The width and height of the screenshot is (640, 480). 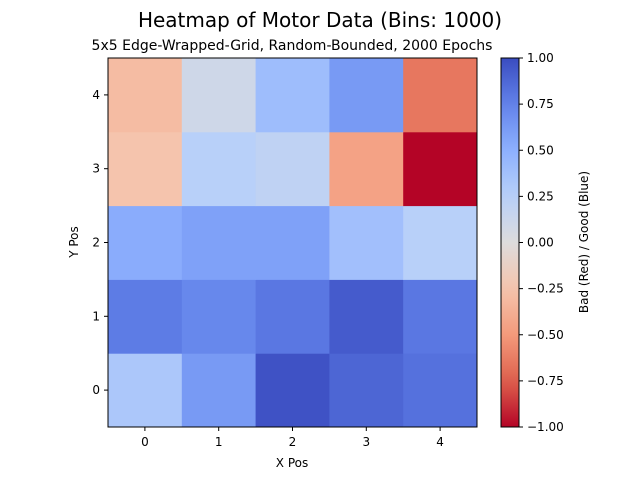 I want to click on x-axis-label: X Pos, so click(x=292, y=463).